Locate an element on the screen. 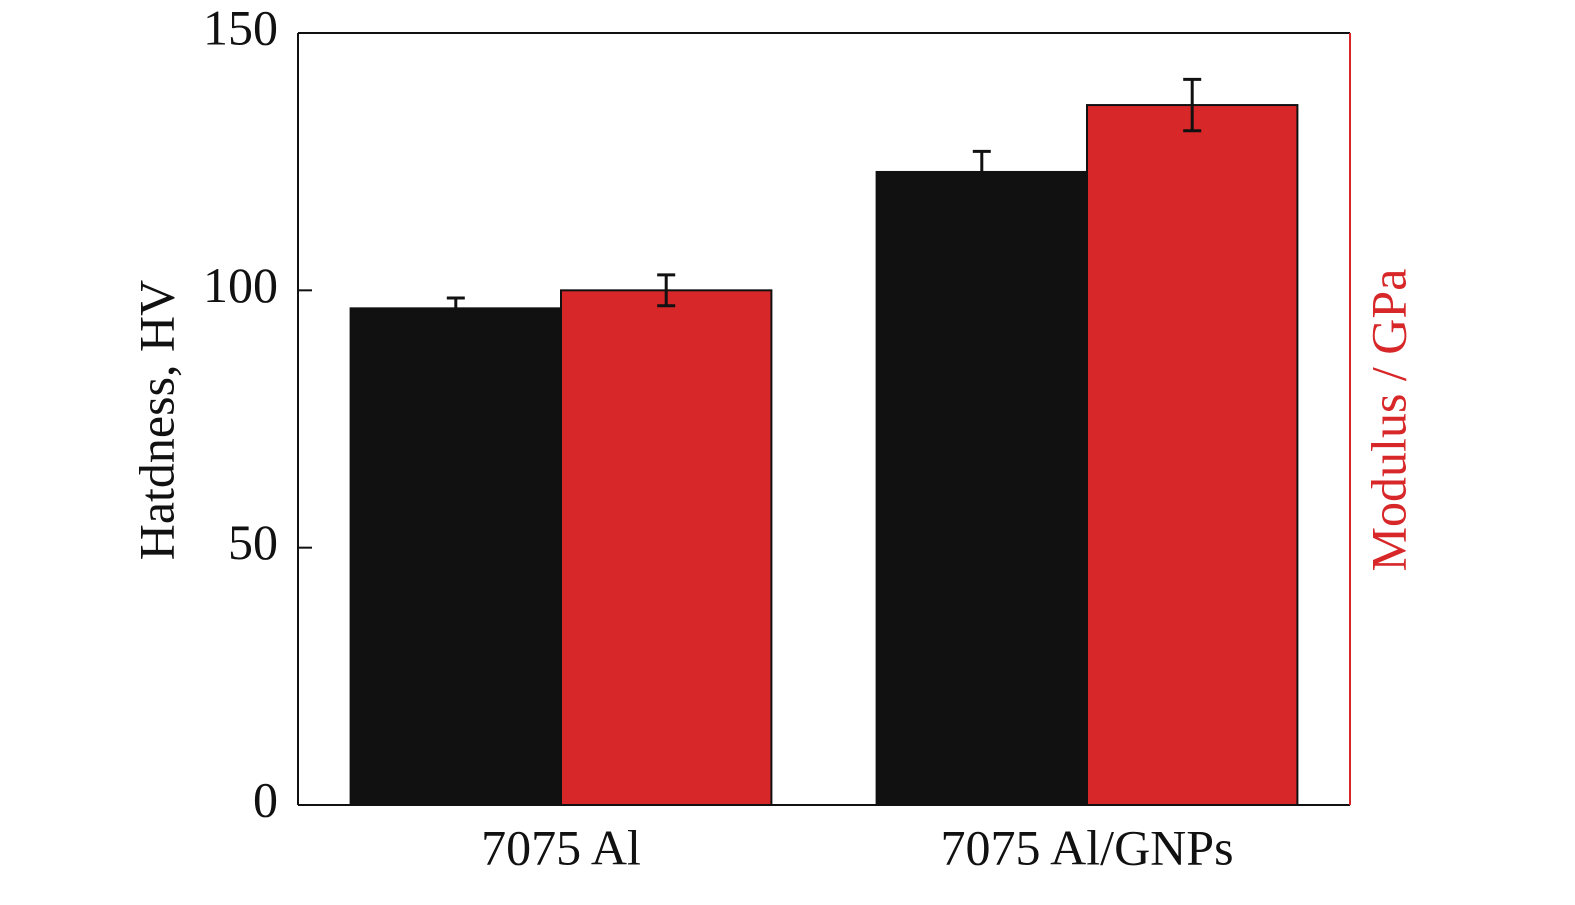 The height and width of the screenshot is (905, 1575). x-tick-label: 7075 Al is located at coordinates (561, 847).